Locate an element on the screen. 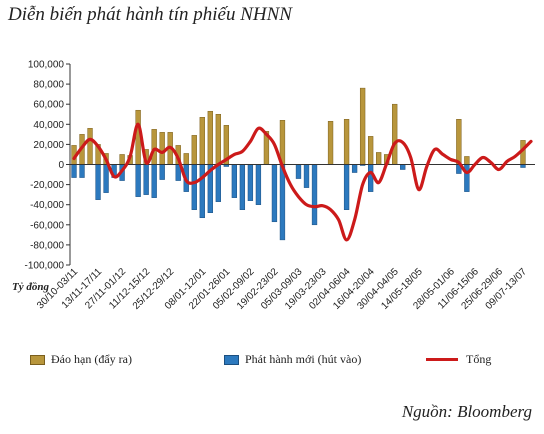  maturity-swatch is located at coordinates (37, 359).